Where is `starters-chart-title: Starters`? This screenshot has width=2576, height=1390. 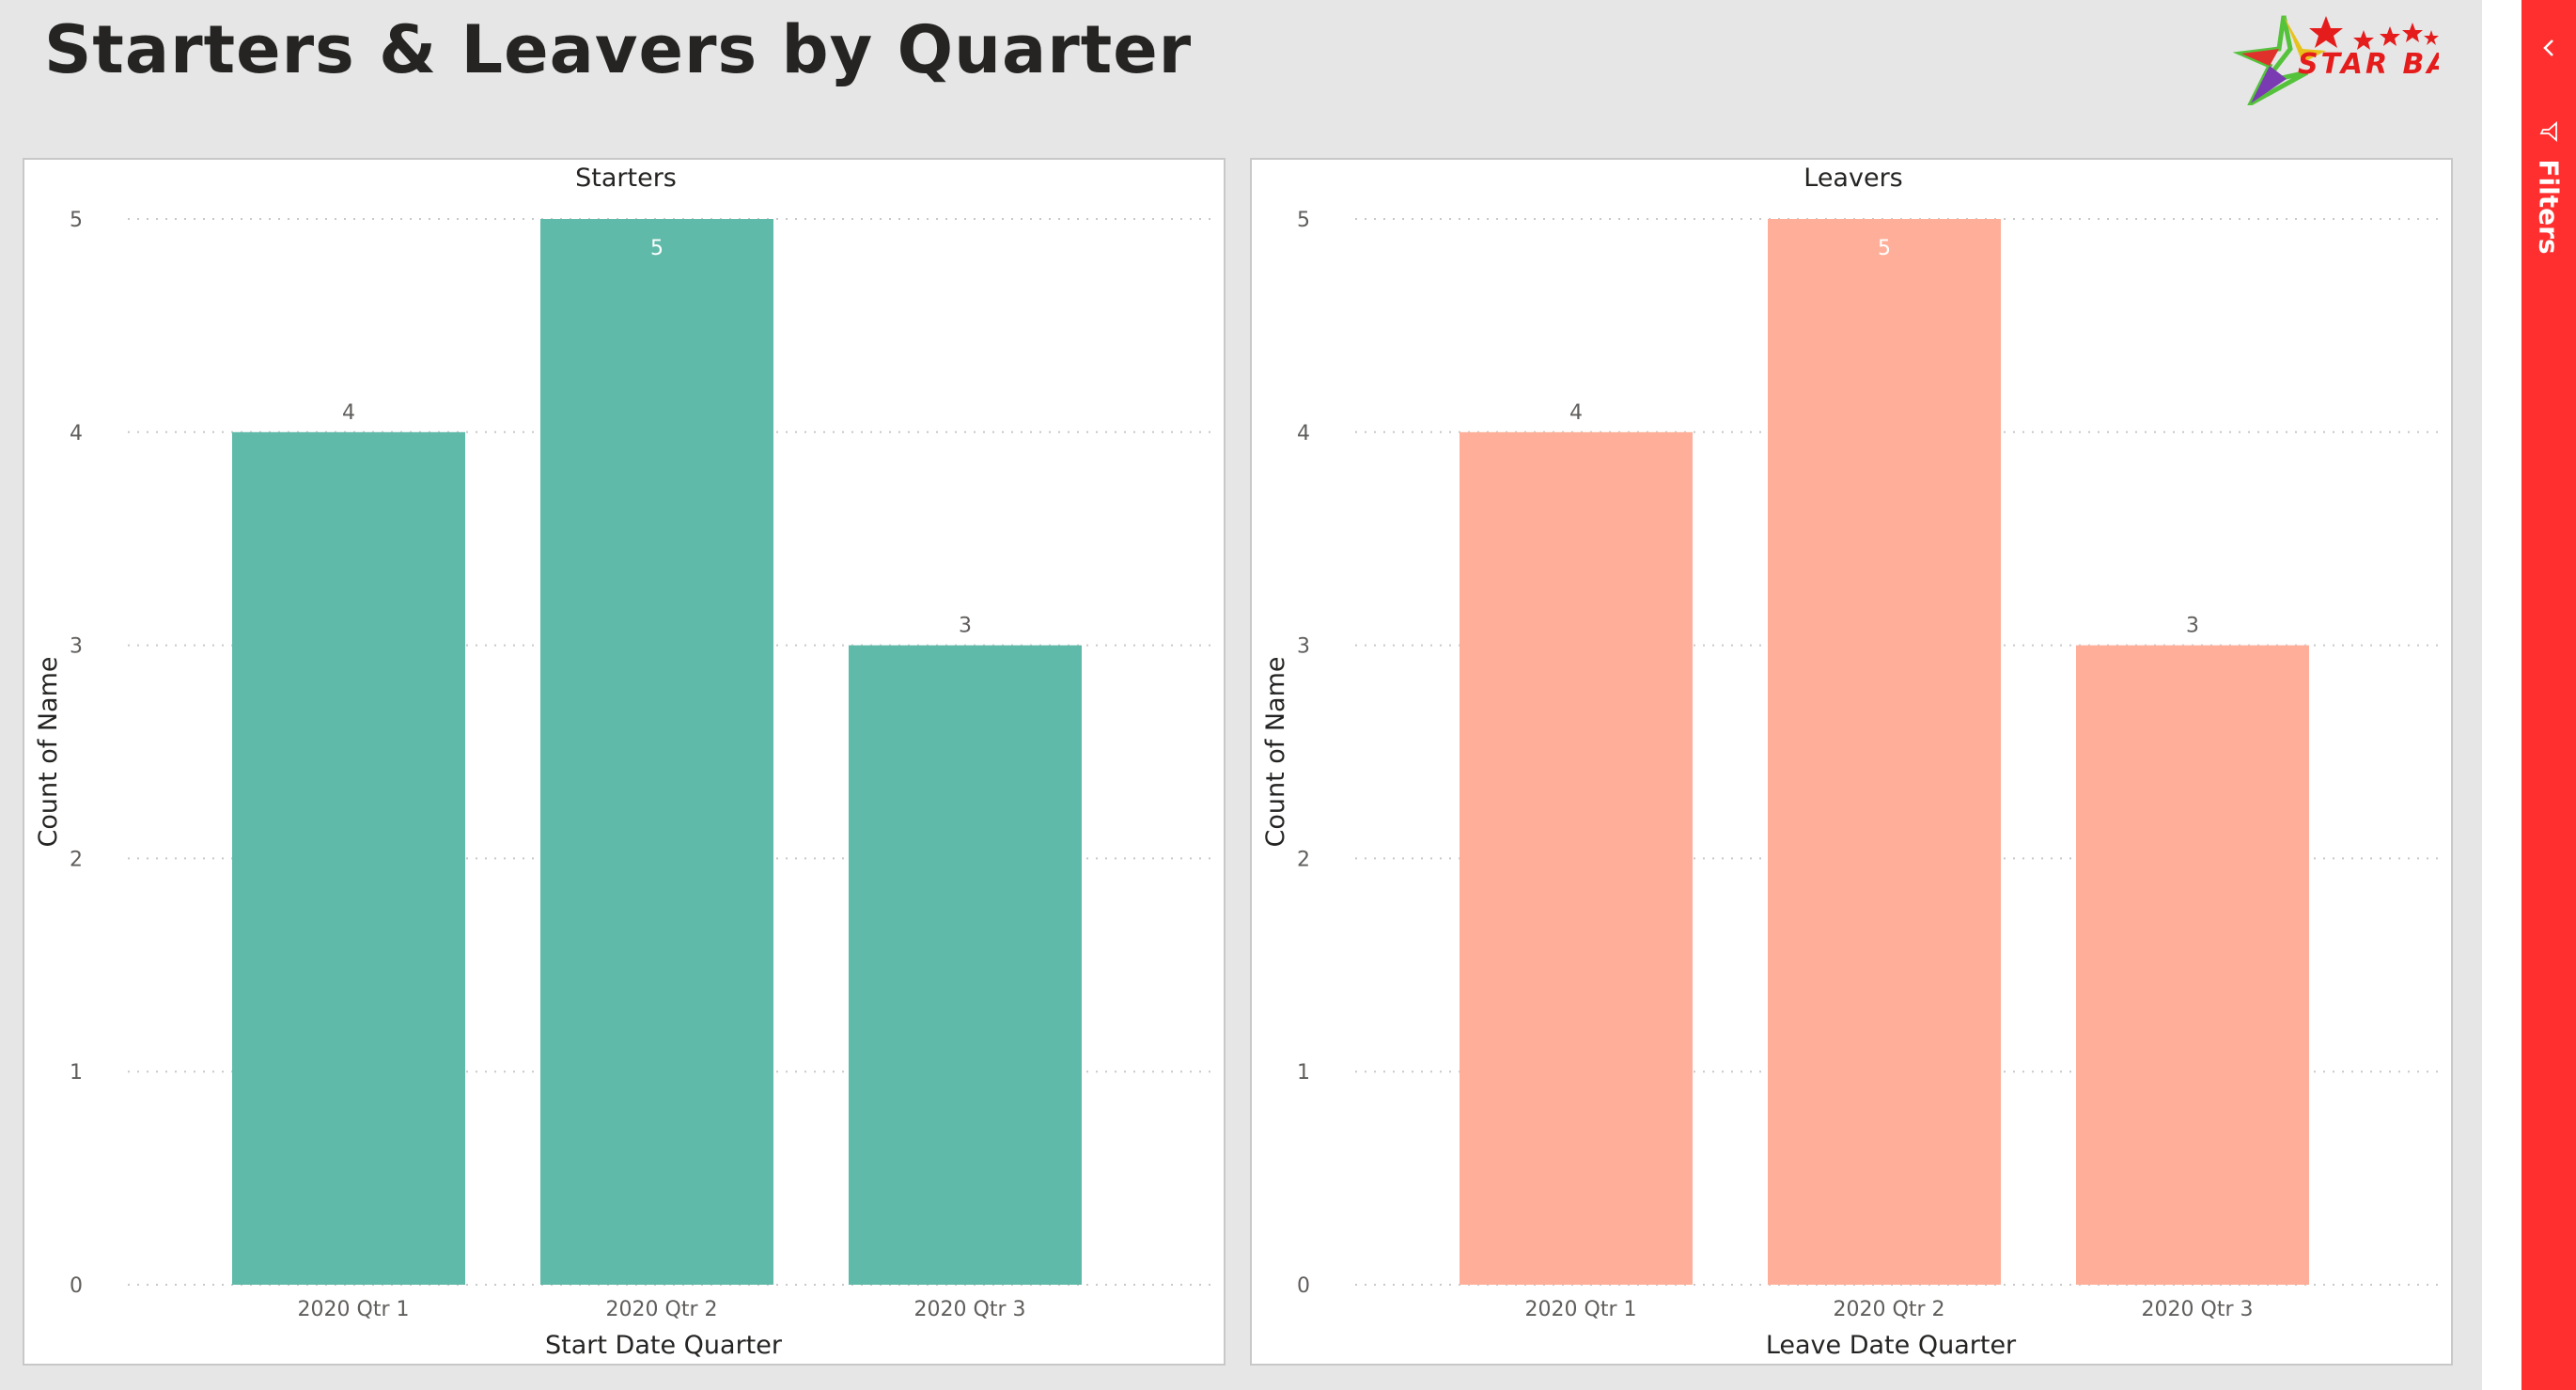 starters-chart-title: Starters is located at coordinates (626, 179).